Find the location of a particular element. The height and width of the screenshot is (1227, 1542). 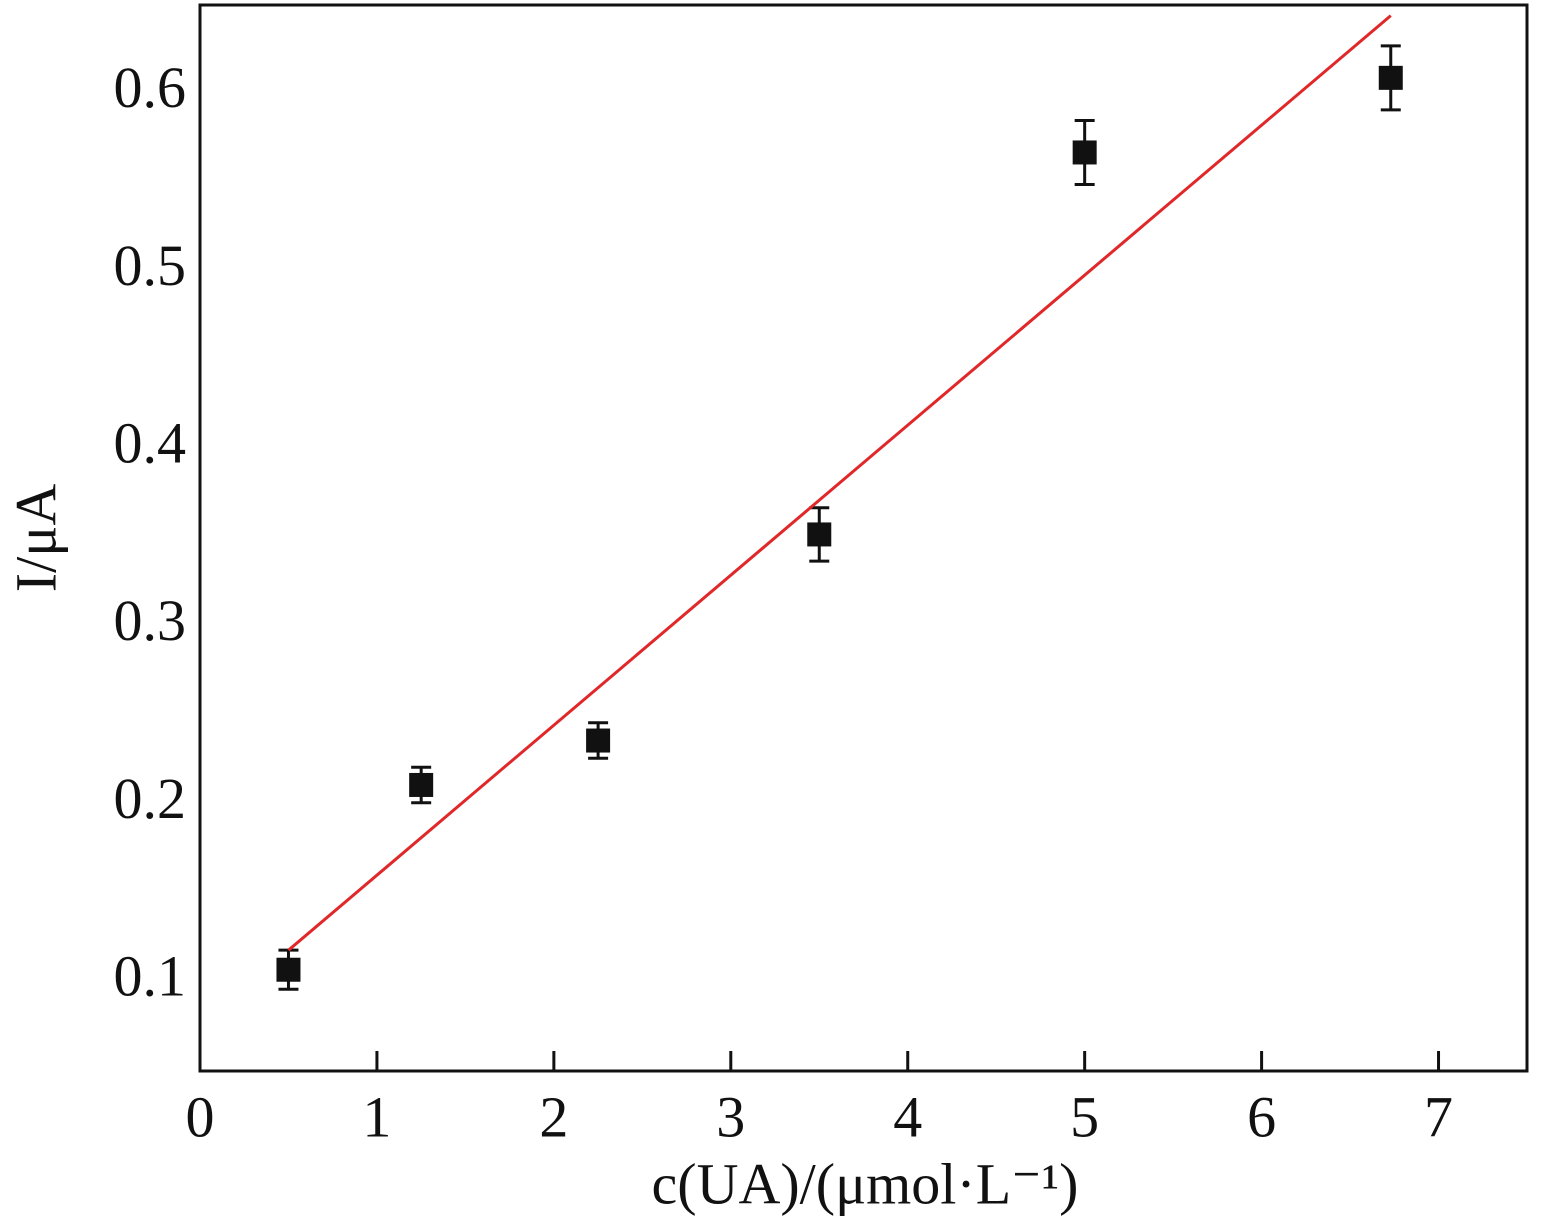

y-tick-label: 0.1 is located at coordinates (150, 975).